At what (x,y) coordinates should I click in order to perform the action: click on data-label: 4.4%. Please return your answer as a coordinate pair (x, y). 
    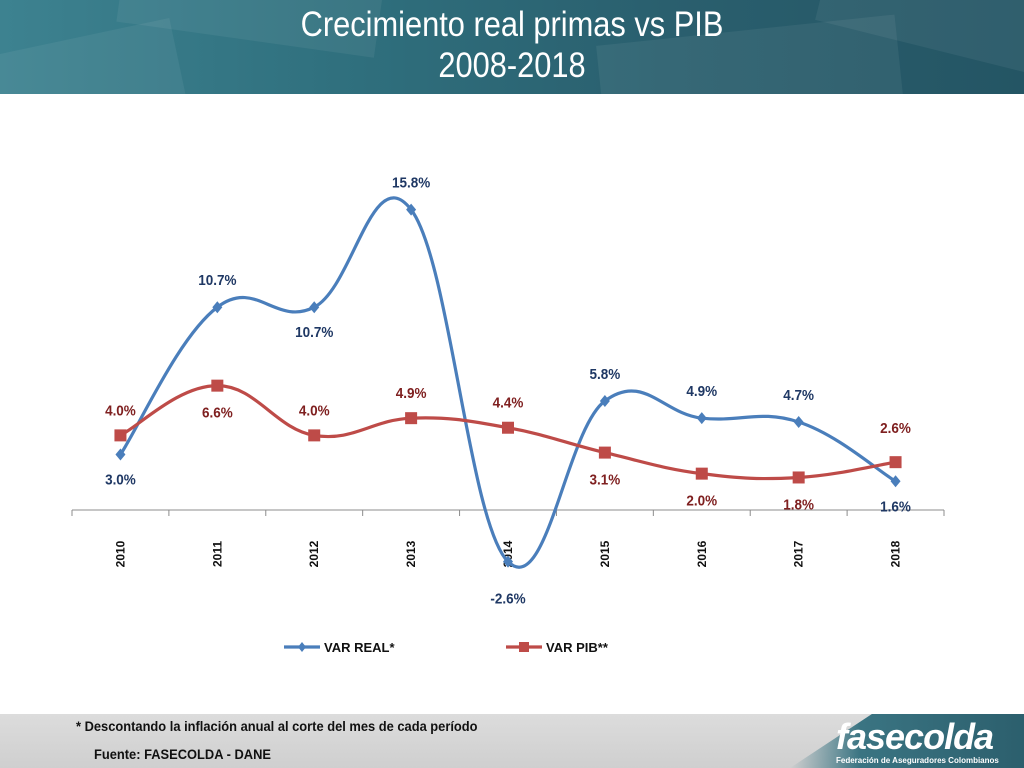
    Looking at the image, I should click on (508, 403).